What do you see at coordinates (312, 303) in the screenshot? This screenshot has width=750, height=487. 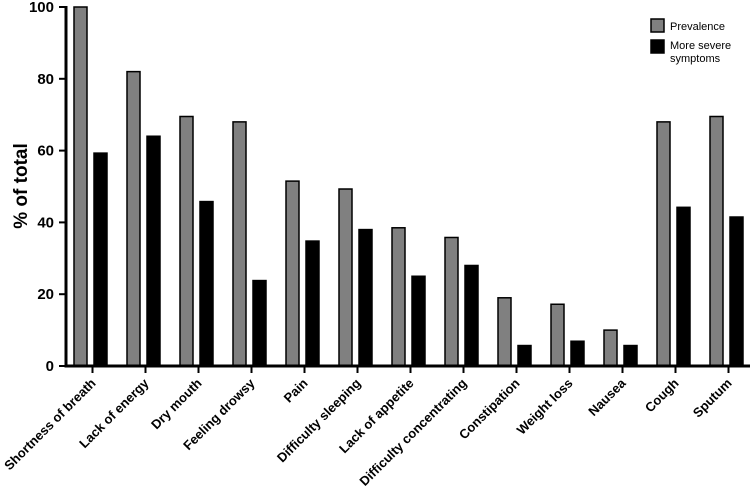 I see `bar-more-severe-symptoms-pain` at bounding box center [312, 303].